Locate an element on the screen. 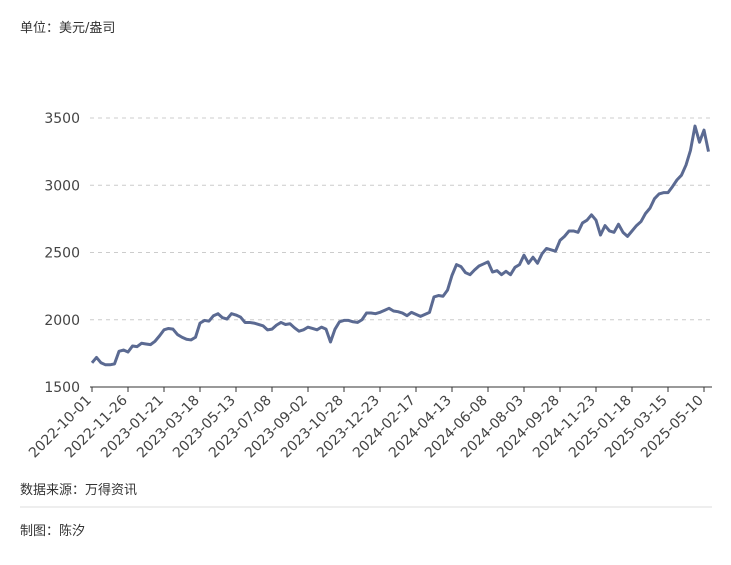  source-note: 数据来源：万得资讯 is located at coordinates (78, 490).